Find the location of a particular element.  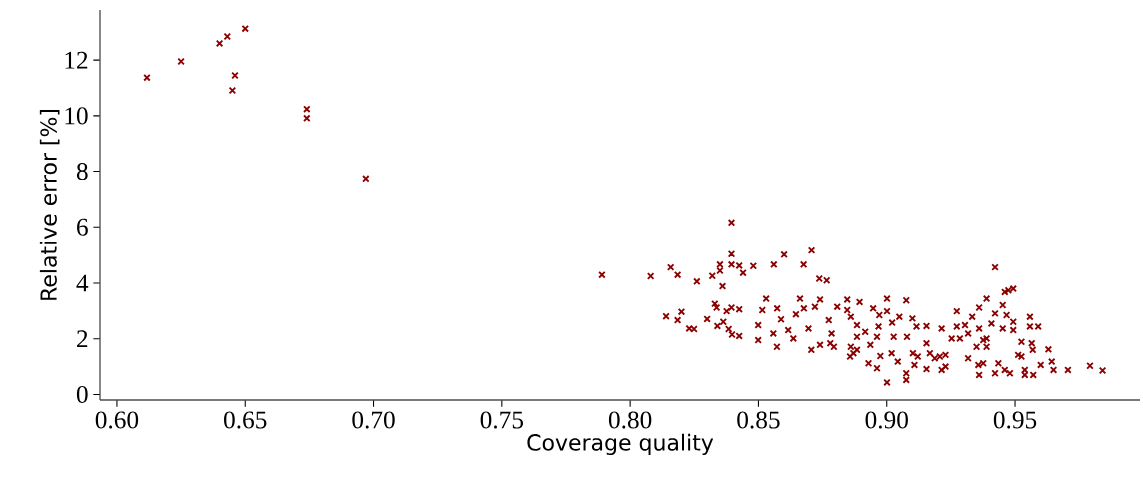

x-tick-label: 0.90 is located at coordinates (886, 420).